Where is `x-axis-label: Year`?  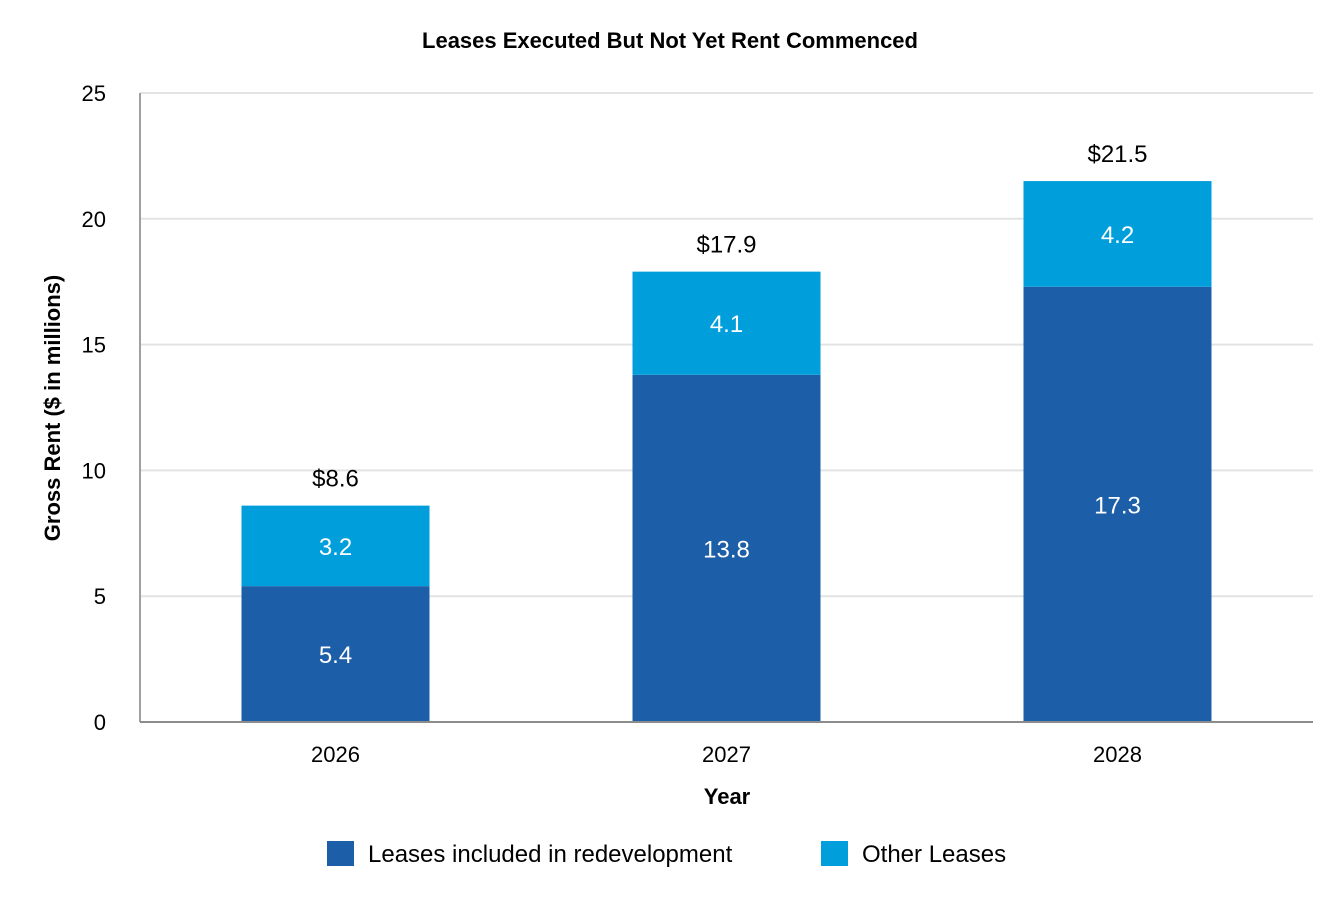 x-axis-label: Year is located at coordinates (727, 796).